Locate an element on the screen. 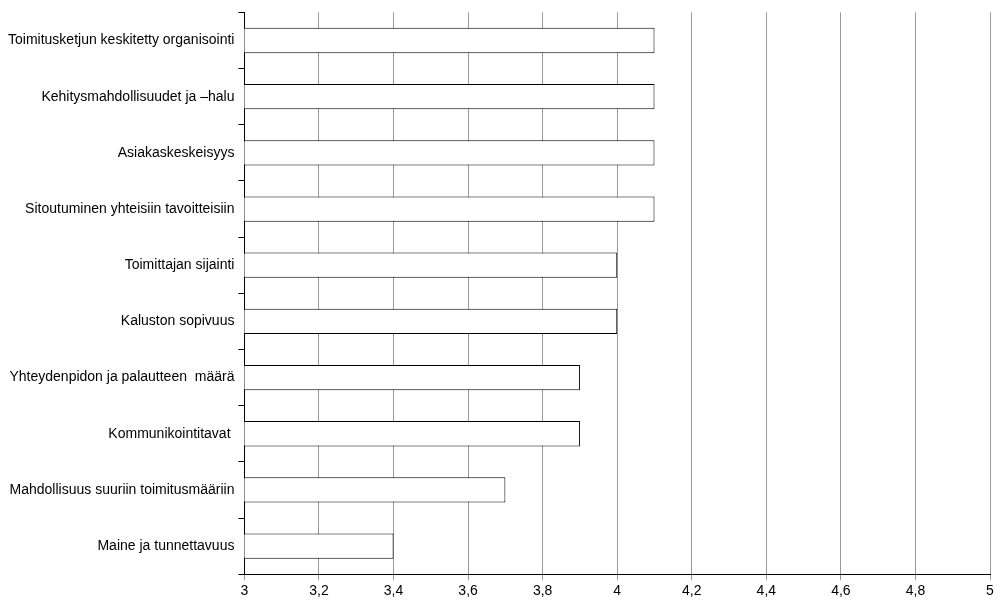 The height and width of the screenshot is (607, 1004). x-tick-label: 4,2 is located at coordinates (692, 590).